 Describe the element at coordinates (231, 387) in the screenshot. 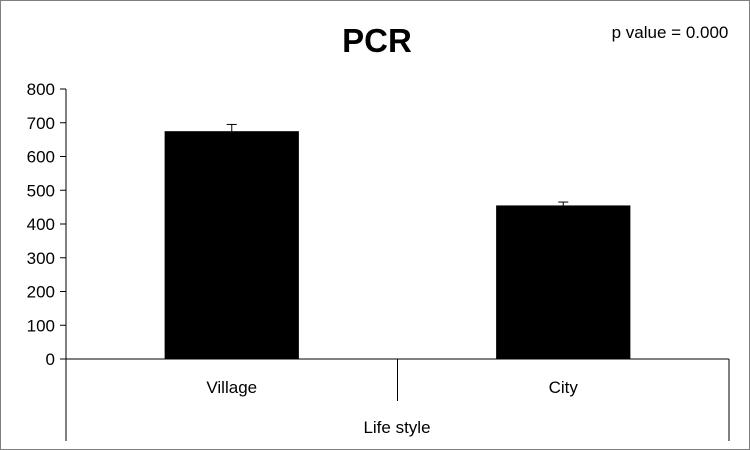

I see `x-tick-label: Village` at that location.